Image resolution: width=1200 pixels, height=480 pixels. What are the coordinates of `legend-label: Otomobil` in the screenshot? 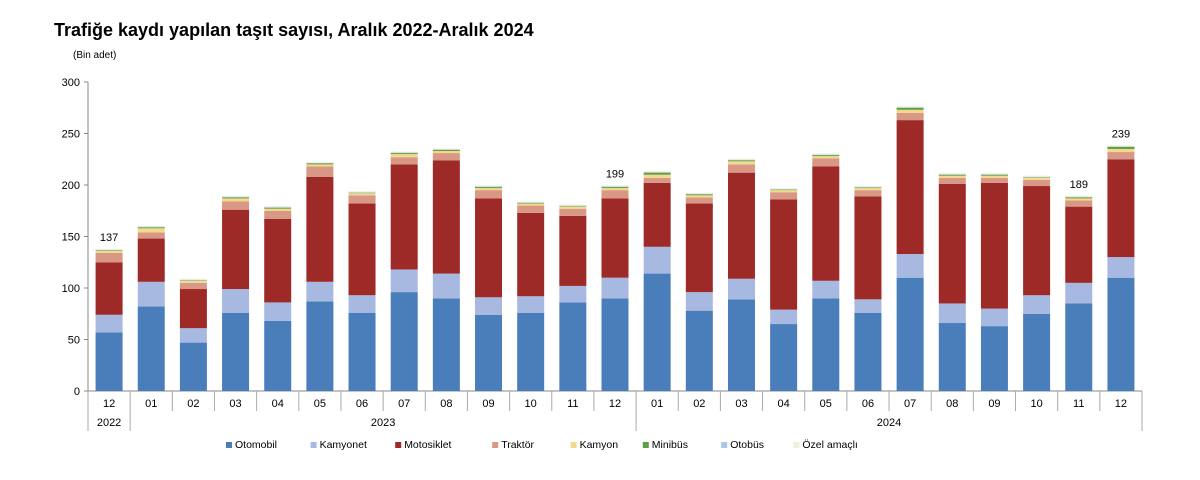 It's located at (256, 445).